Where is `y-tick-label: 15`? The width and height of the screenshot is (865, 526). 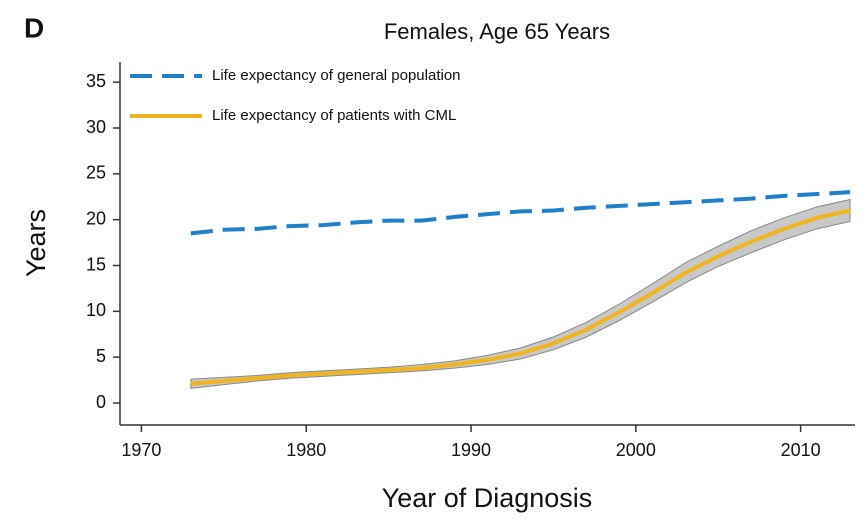 y-tick-label: 15 is located at coordinates (96, 264).